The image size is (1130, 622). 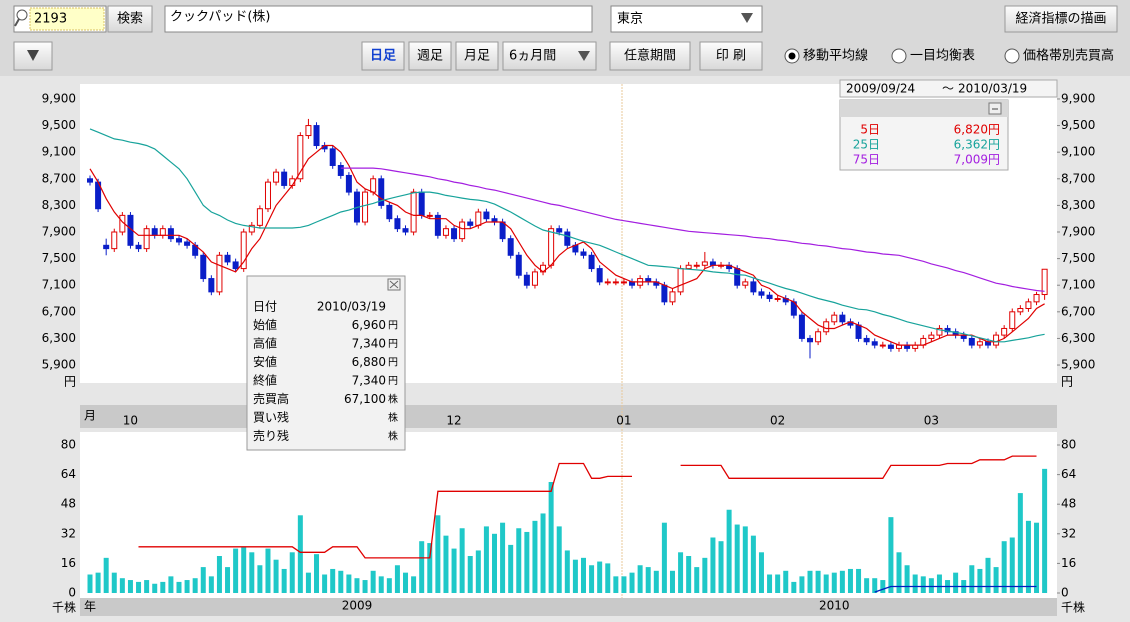 I want to click on search-icon, so click(x=22, y=15).